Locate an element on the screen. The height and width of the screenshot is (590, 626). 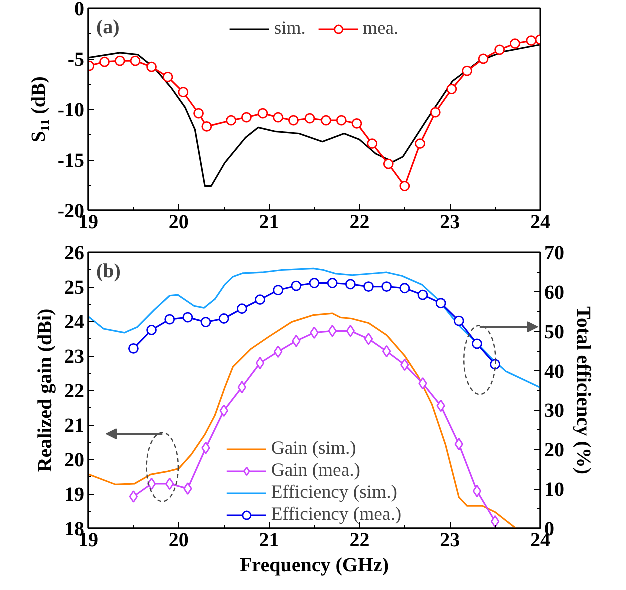
y-tick-label: -10 is located at coordinates (71, 111).